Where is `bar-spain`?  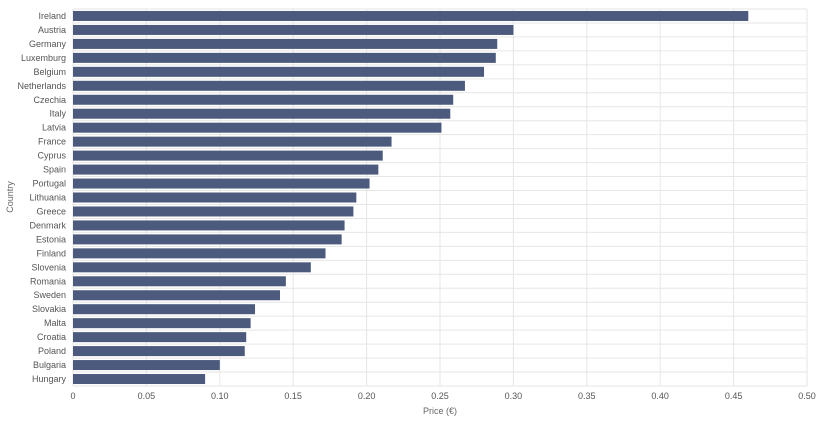 bar-spain is located at coordinates (226, 169).